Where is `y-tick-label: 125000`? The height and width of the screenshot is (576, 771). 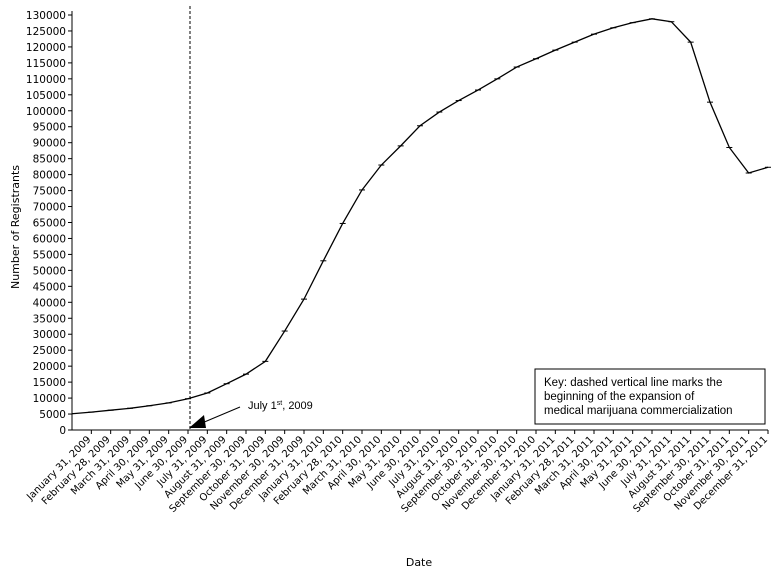
y-tick-label: 125000 is located at coordinates (46, 32).